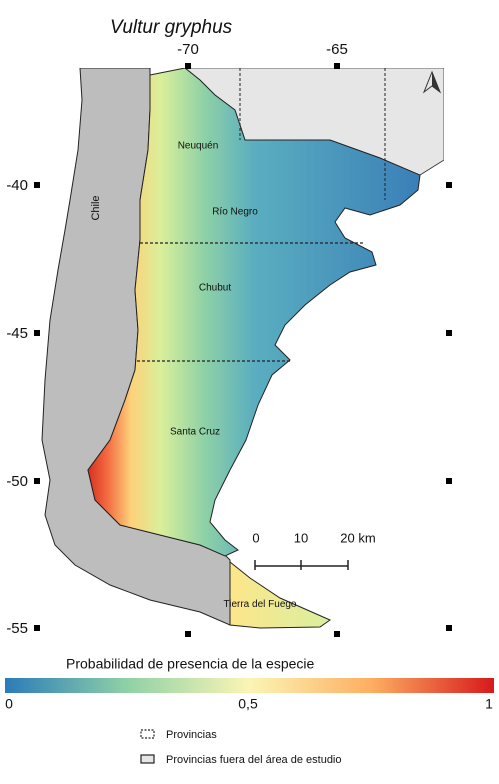 Image resolution: width=499 pixels, height=784 pixels. What do you see at coordinates (96, 207) in the screenshot?
I see `country-label: Chile` at bounding box center [96, 207].